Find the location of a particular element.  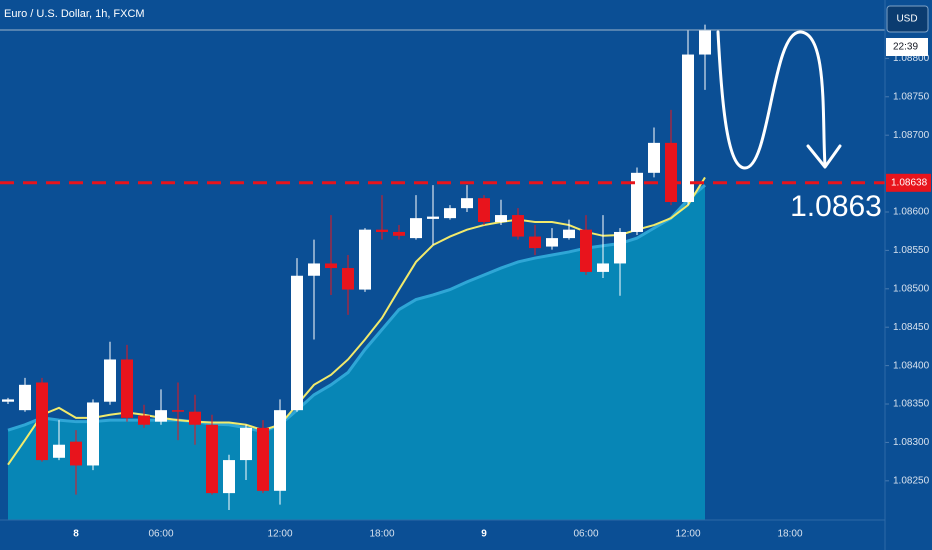

x-tick-label: 8 is located at coordinates (76, 534).